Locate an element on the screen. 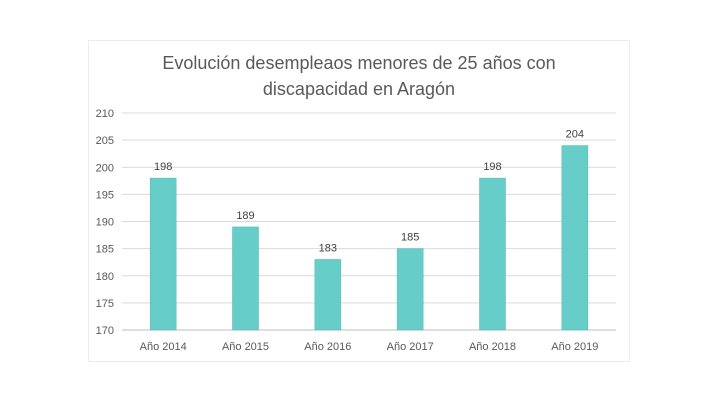 The image size is (720, 405). y-tick-label: 180 is located at coordinates (105, 277).